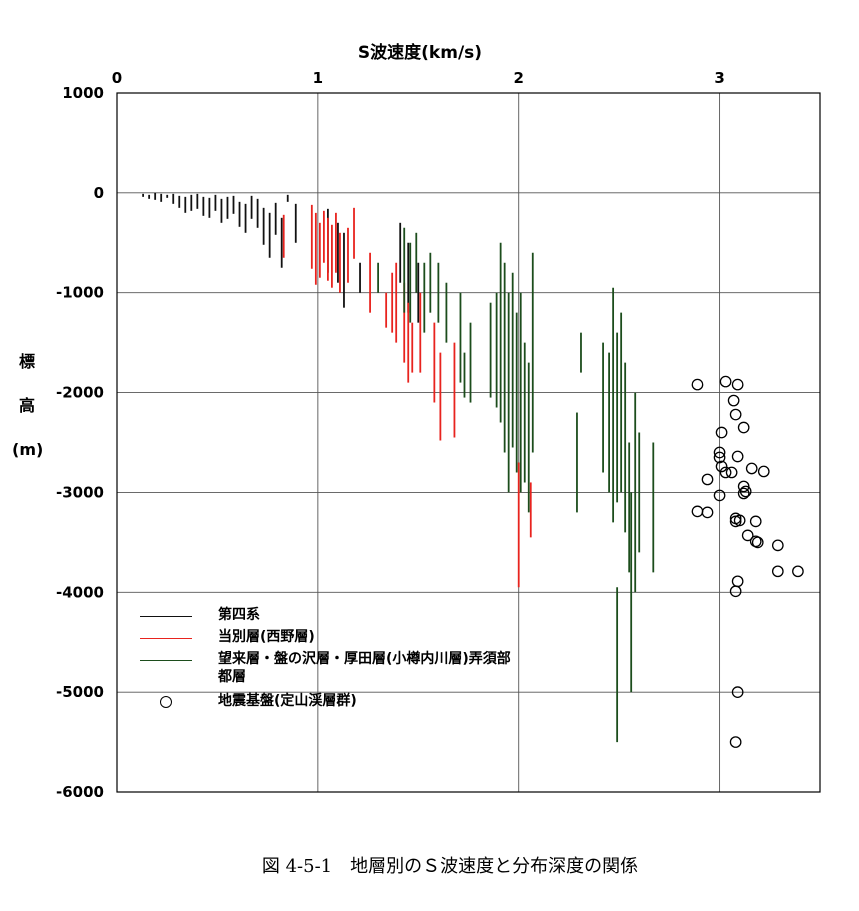  What do you see at coordinates (364, 668) in the screenshot?
I see `legend-label: 望来層・盤の沢層・厚田層(小樽内川層)弄須部都層` at bounding box center [364, 668].